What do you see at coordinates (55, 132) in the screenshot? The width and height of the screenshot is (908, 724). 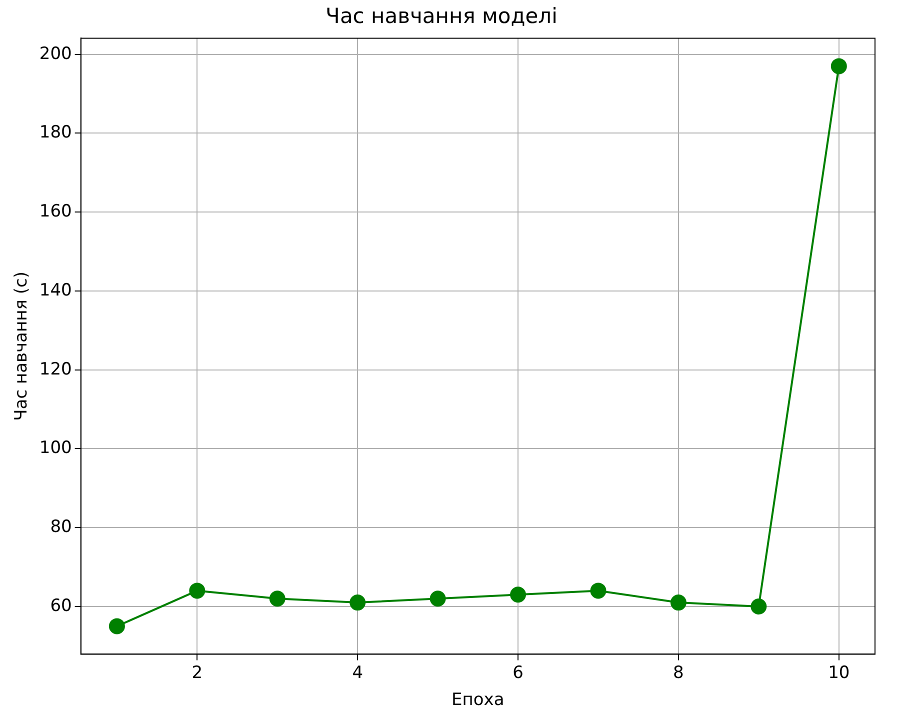 I see `y-tick-label: 180` at bounding box center [55, 132].